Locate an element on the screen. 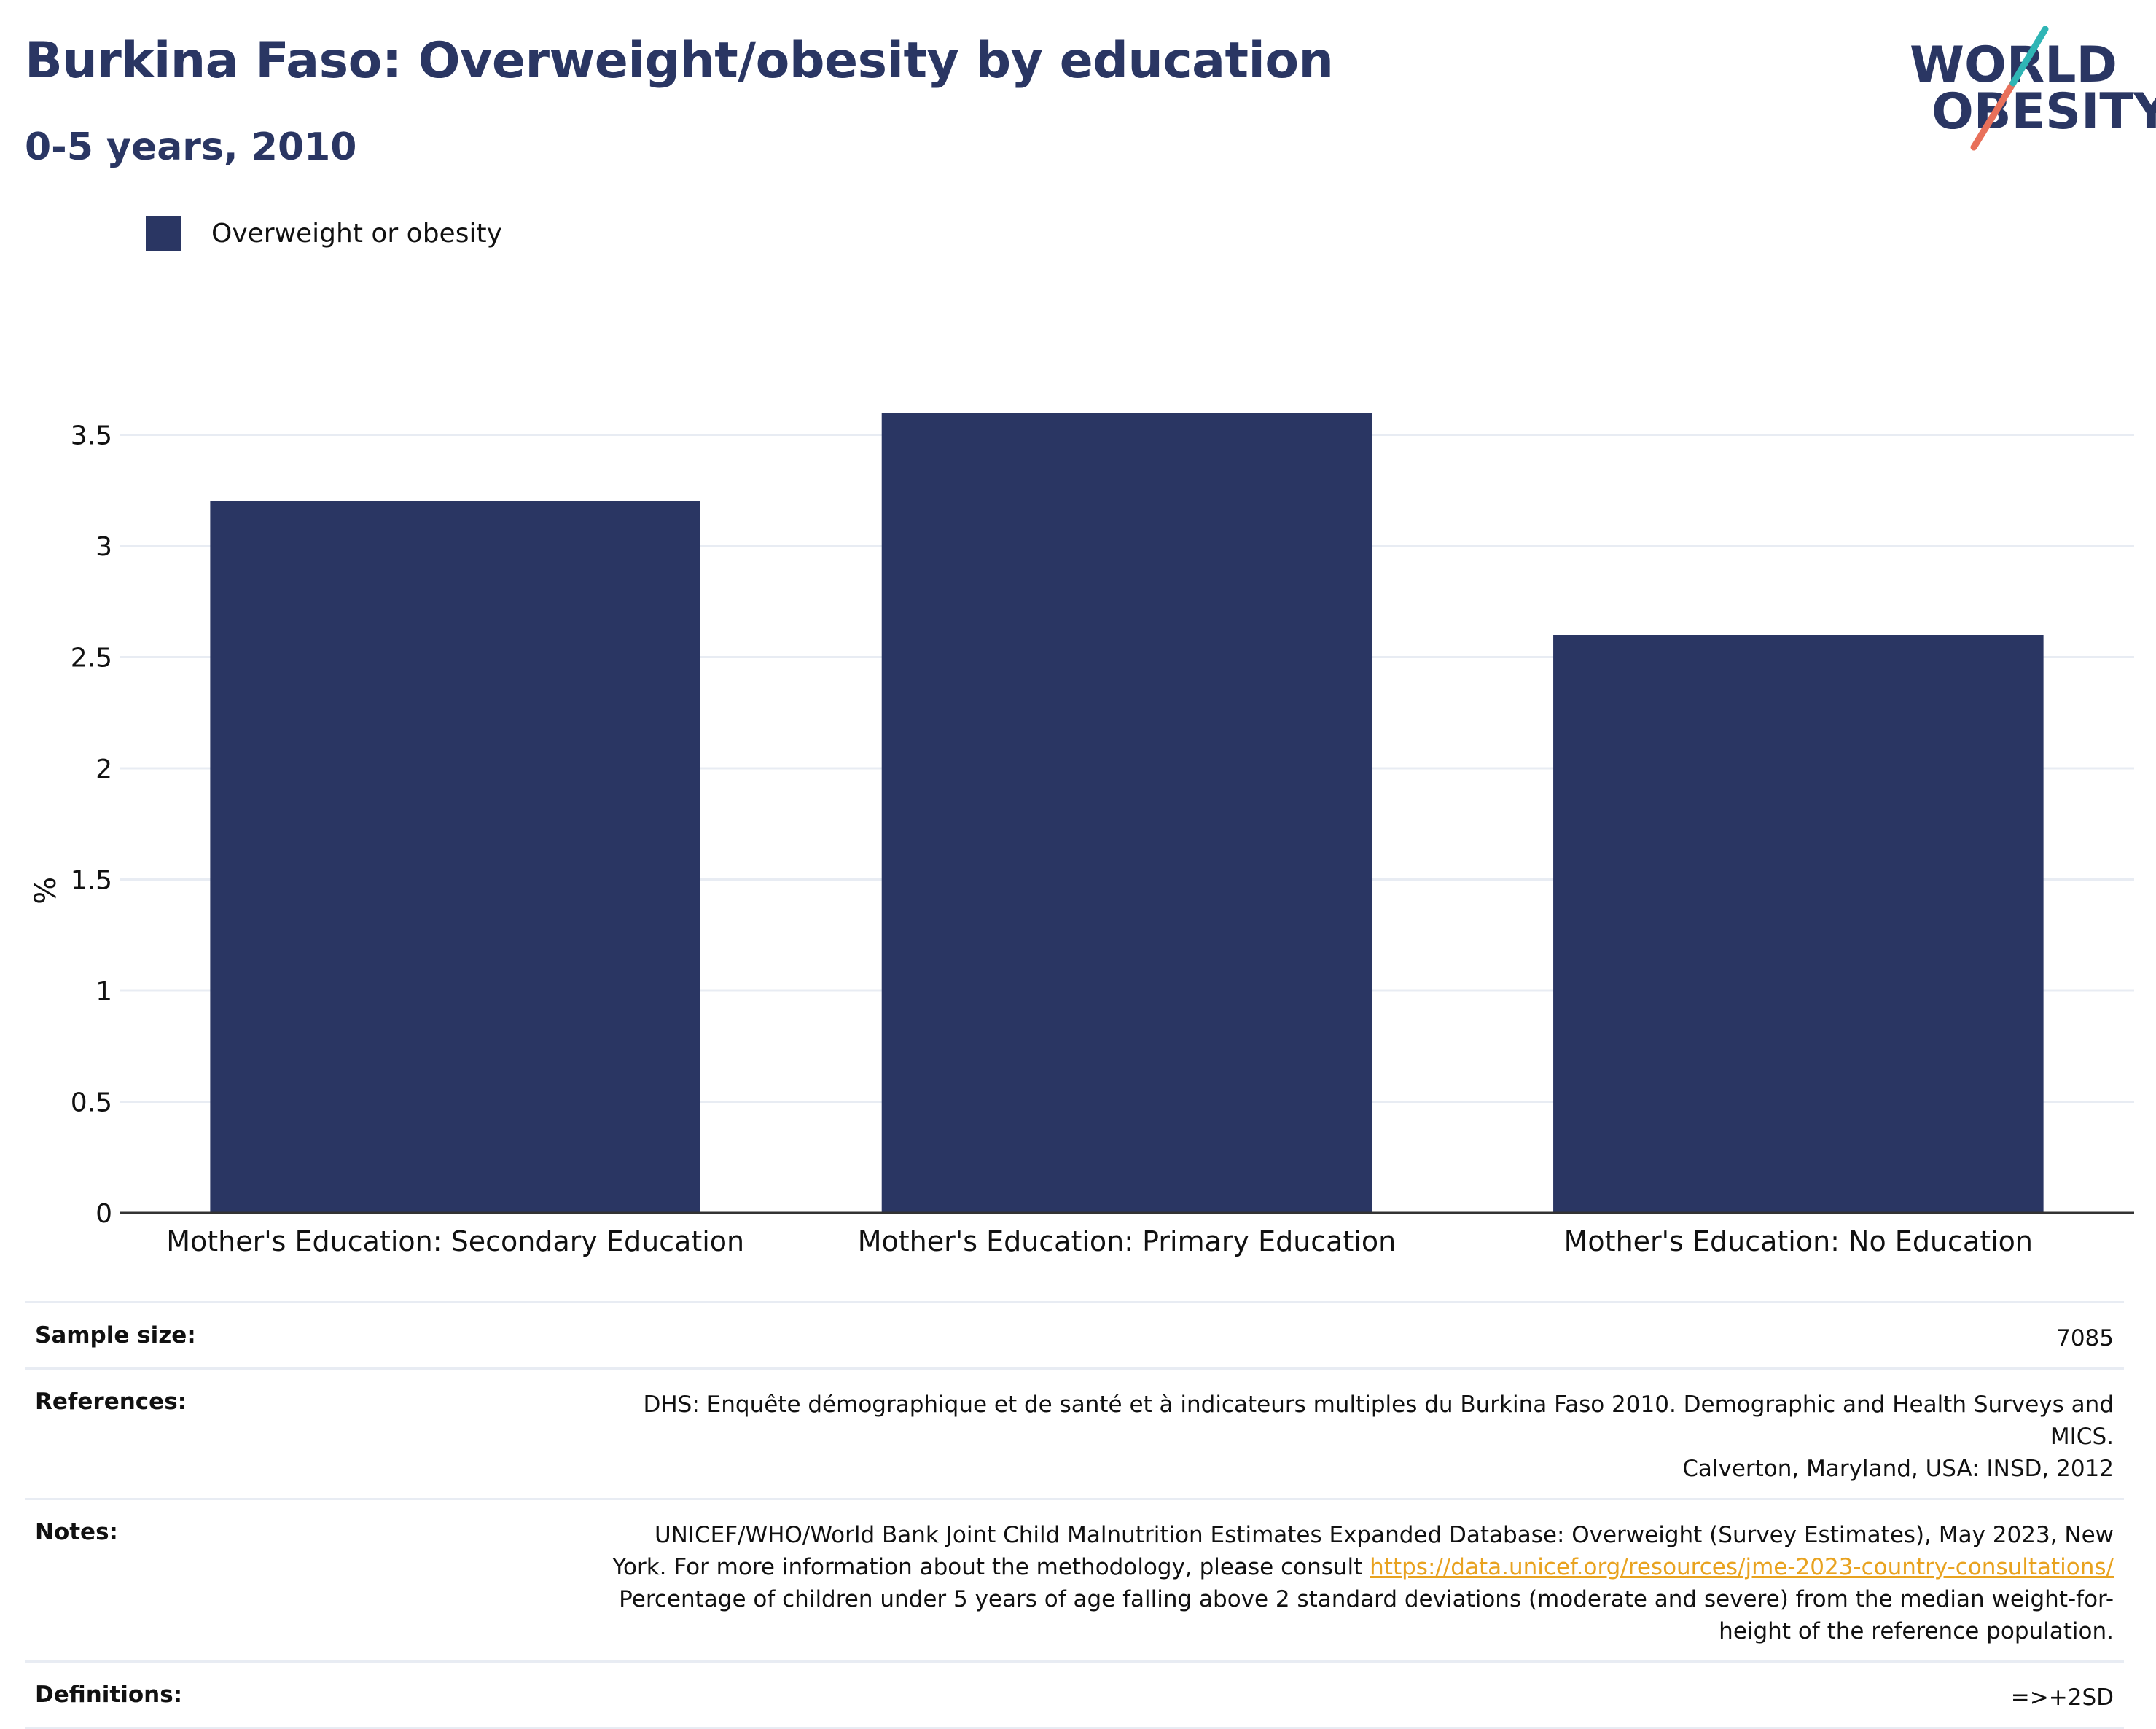 The height and width of the screenshot is (1729, 2156). x-tick-label: Mother's Education: Primary Education is located at coordinates (1128, 1241).